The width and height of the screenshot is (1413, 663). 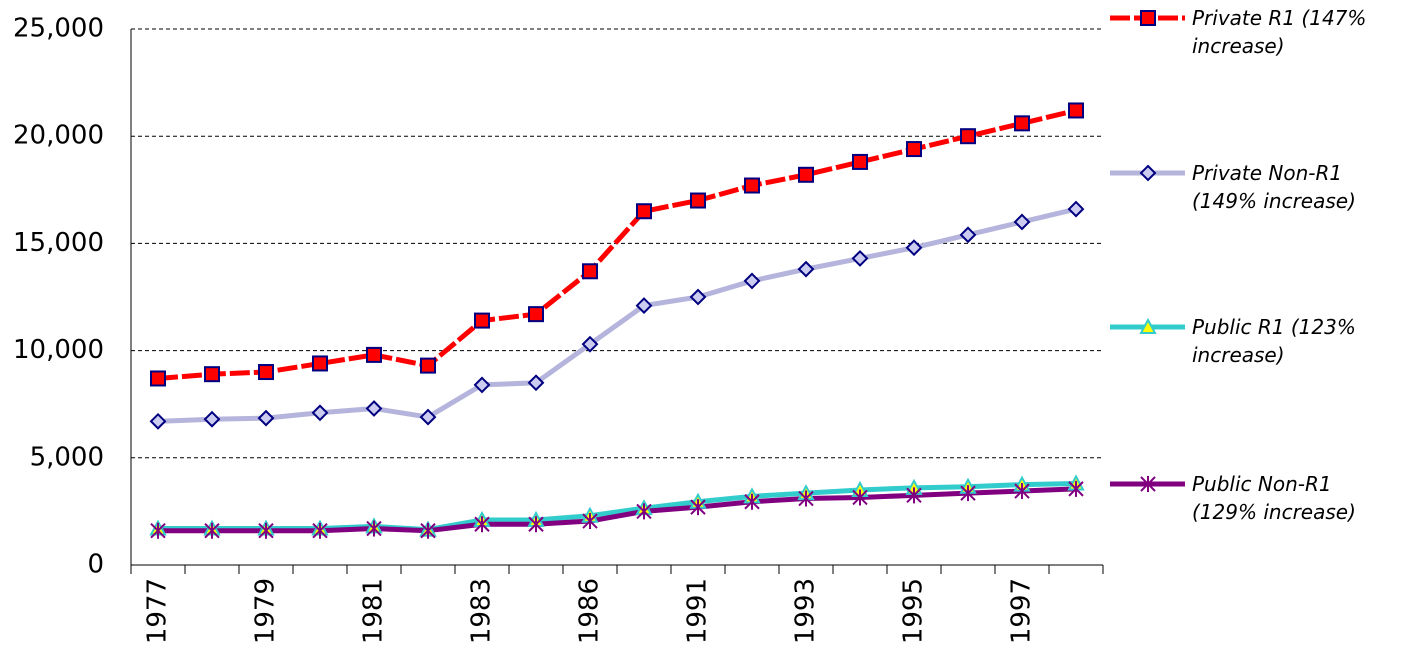 What do you see at coordinates (58, 136) in the screenshot?
I see `y-tick-label: 20,000` at bounding box center [58, 136].